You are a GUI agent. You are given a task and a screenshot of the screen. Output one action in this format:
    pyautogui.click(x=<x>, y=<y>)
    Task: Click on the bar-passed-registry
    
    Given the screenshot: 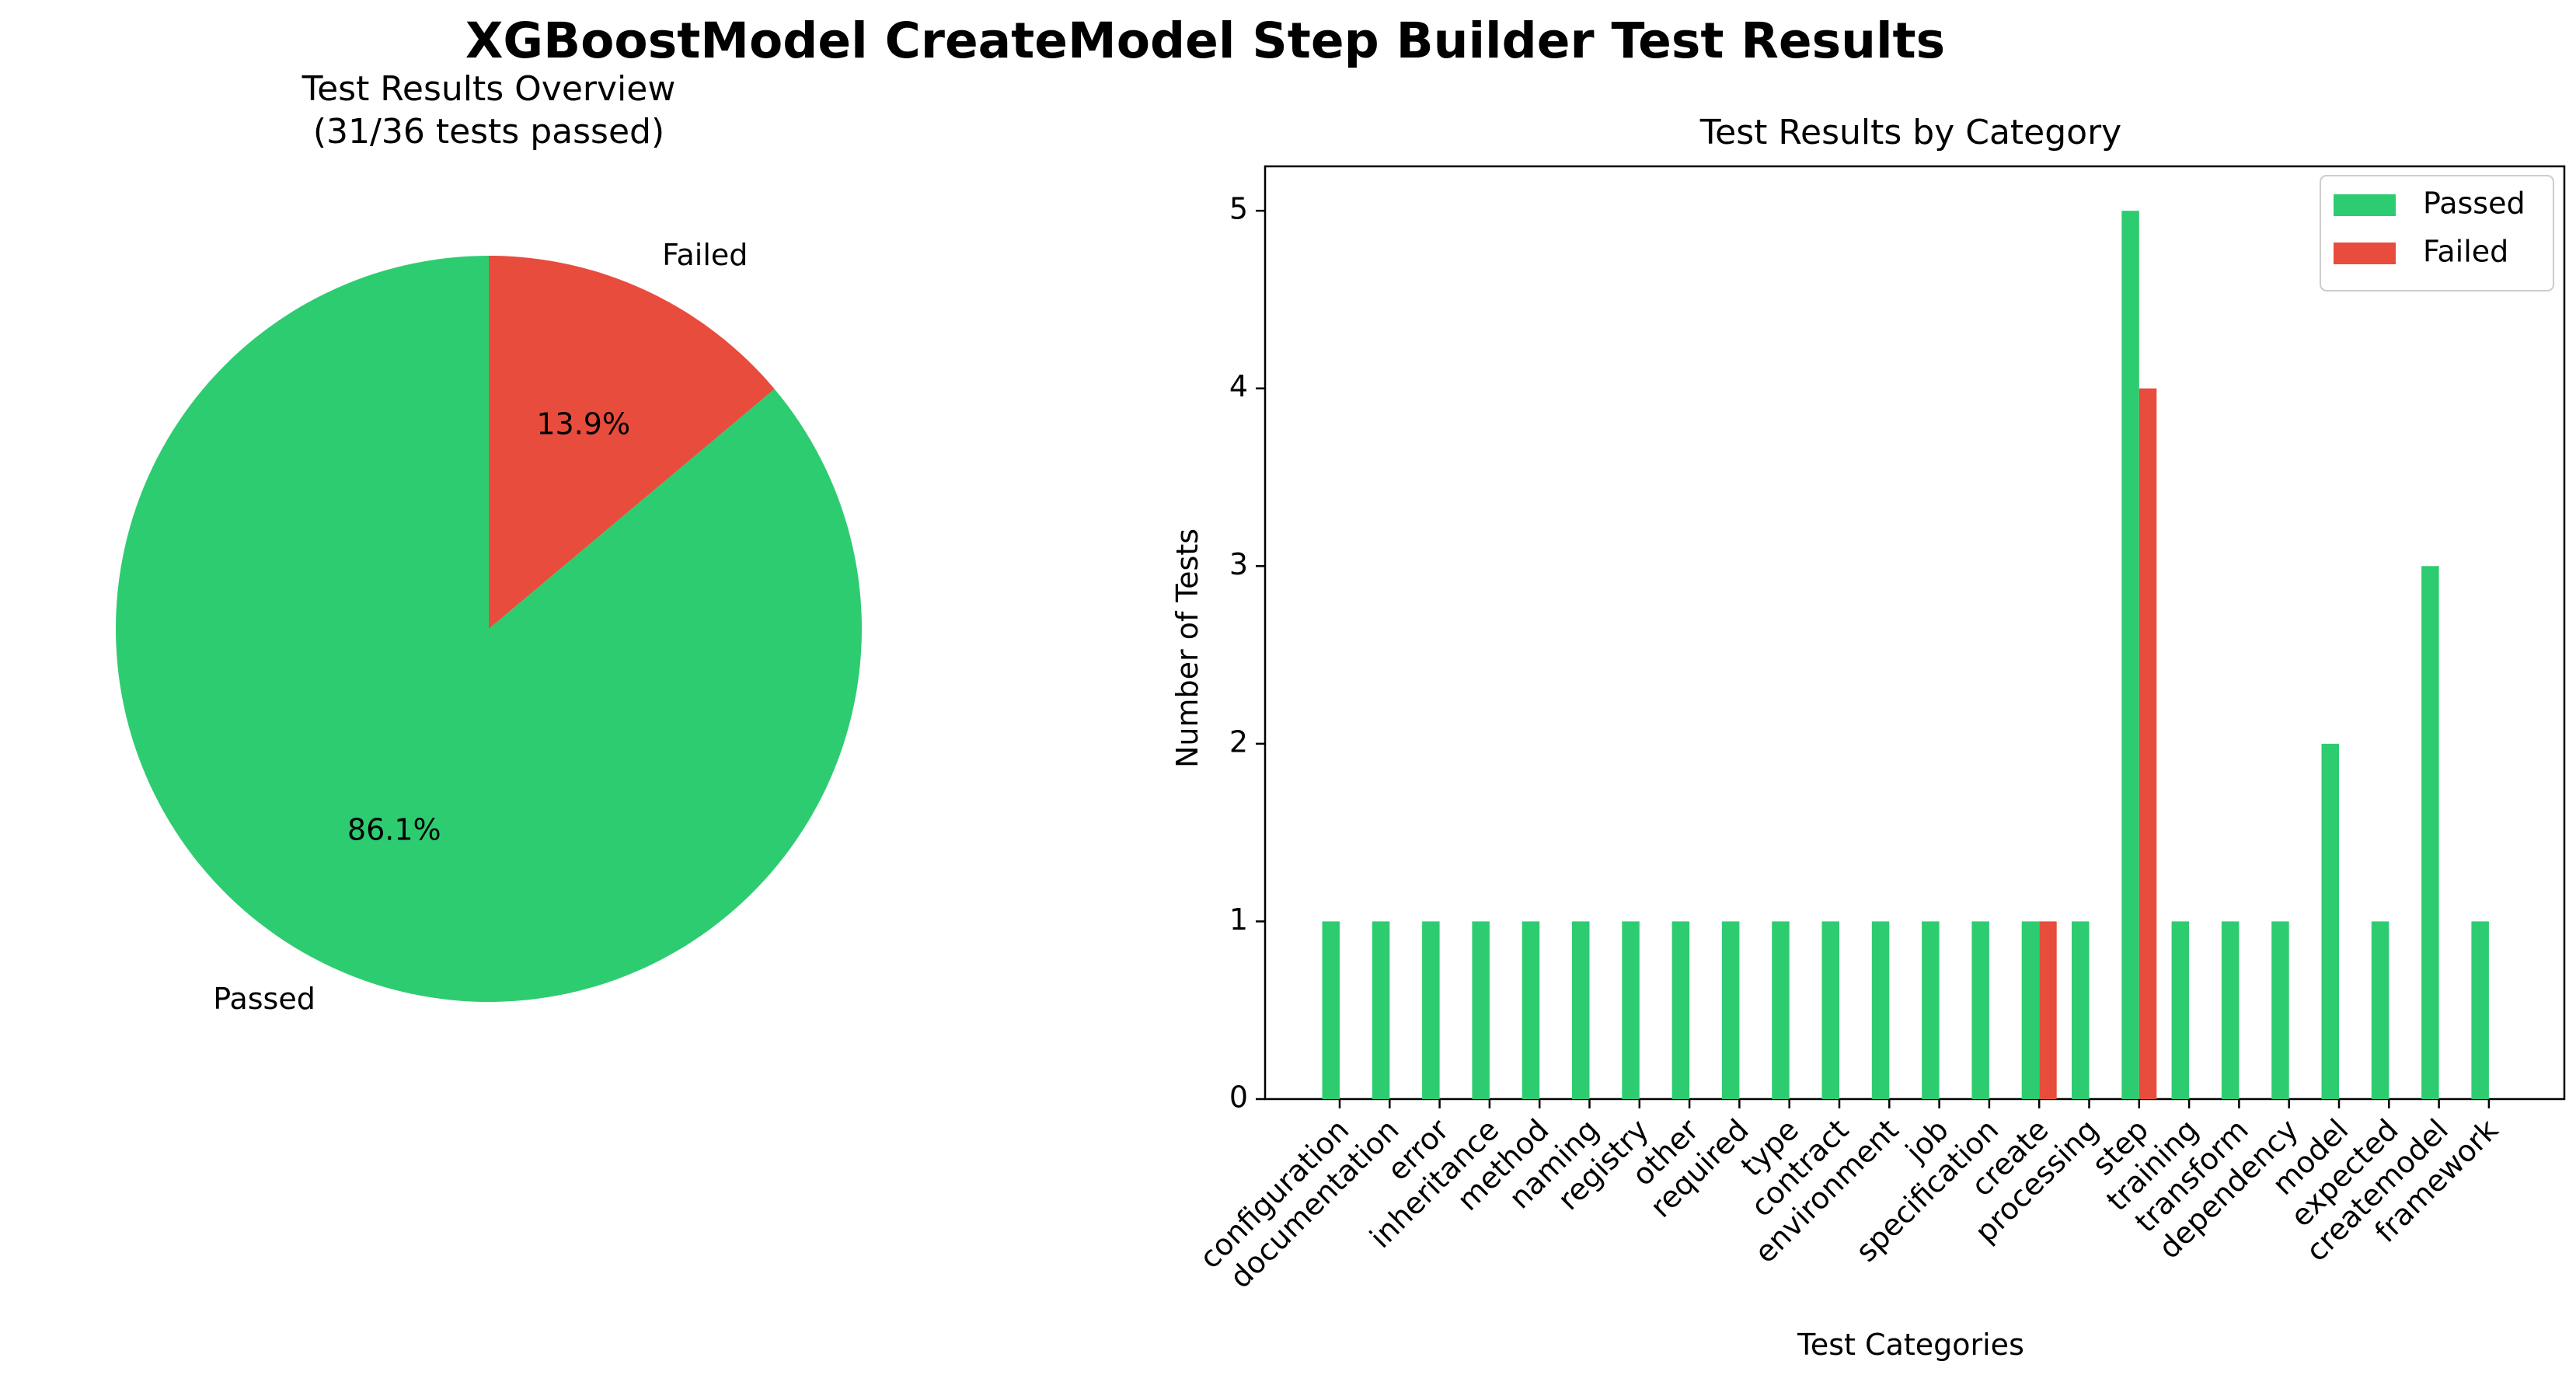 What is the action you would take?
    pyautogui.click(x=1631, y=1010)
    